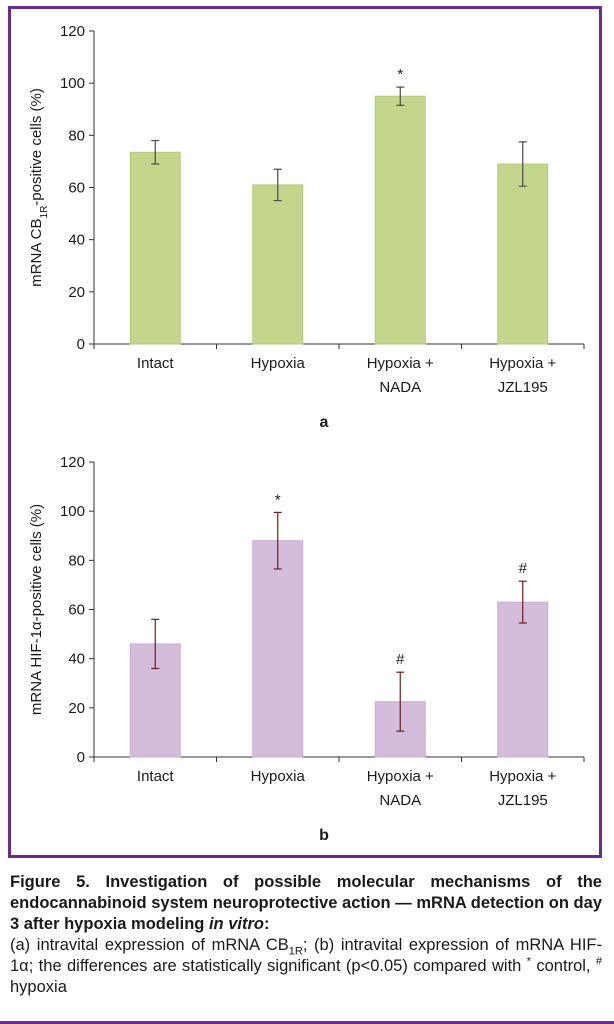  Describe the element at coordinates (307, 1022) in the screenshot. I see `bottom-rule` at that location.